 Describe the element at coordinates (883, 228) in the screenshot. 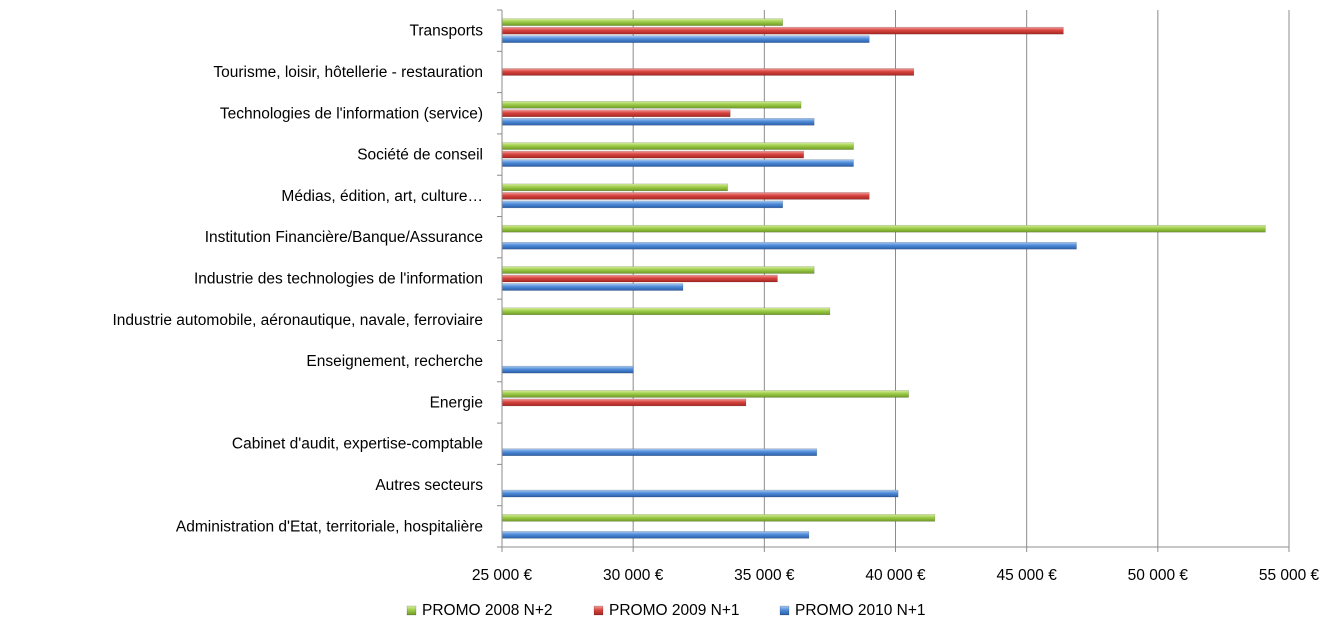

I see `bar-promo-2008-n-2-institution-financiere-banque-assurance` at that location.